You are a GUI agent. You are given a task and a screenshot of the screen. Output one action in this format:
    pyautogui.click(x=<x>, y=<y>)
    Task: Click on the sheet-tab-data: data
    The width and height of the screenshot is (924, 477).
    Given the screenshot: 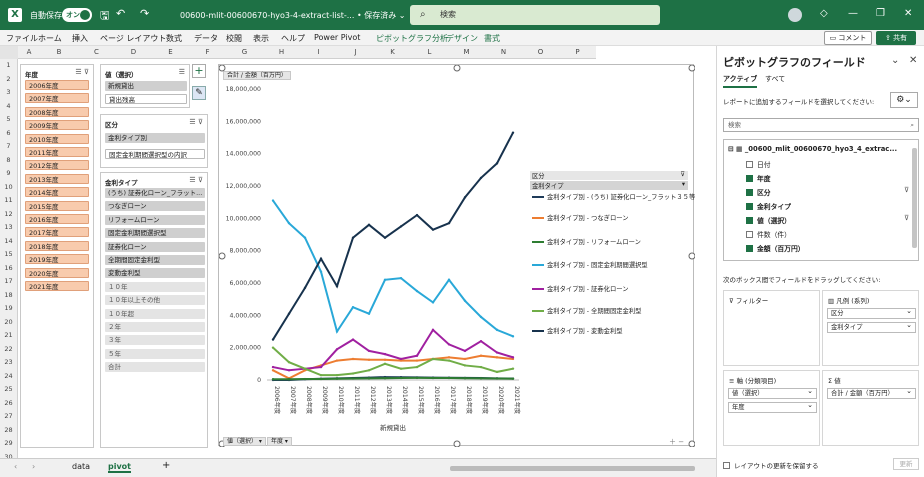 What is the action you would take?
    pyautogui.click(x=81, y=466)
    